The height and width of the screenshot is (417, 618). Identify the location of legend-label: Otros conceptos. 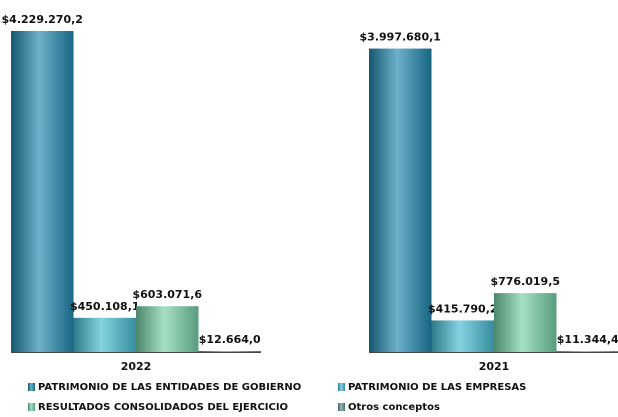
(394, 407).